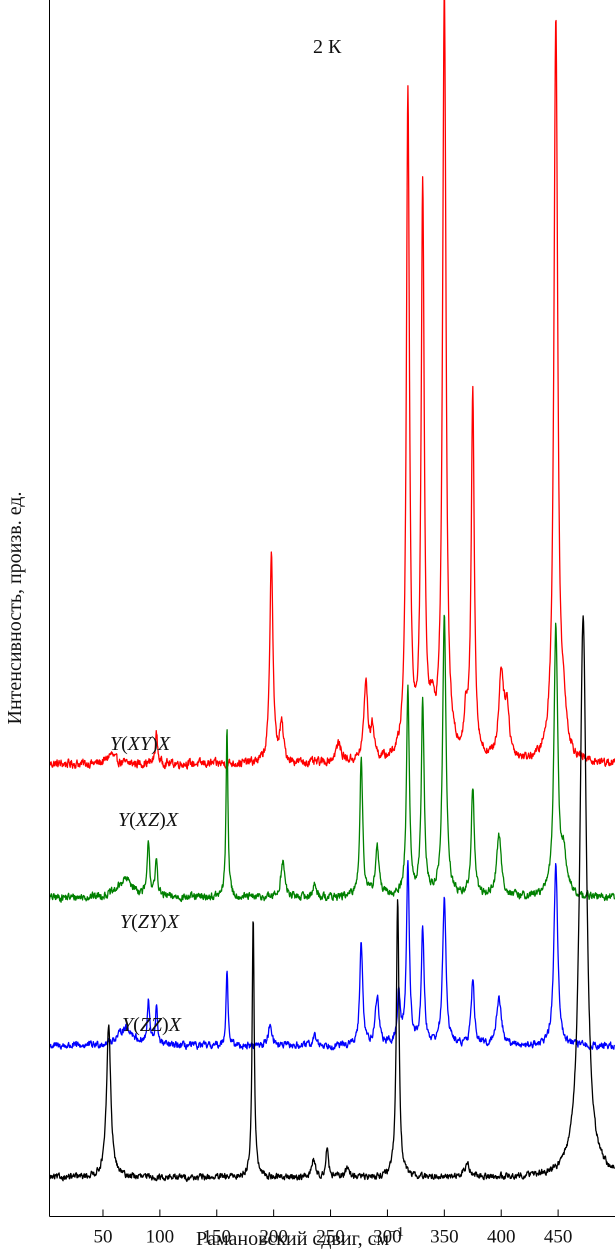 The width and height of the screenshot is (615, 1251). Describe the element at coordinates (217, 1237) in the screenshot. I see `x-tick-label: 150` at that location.